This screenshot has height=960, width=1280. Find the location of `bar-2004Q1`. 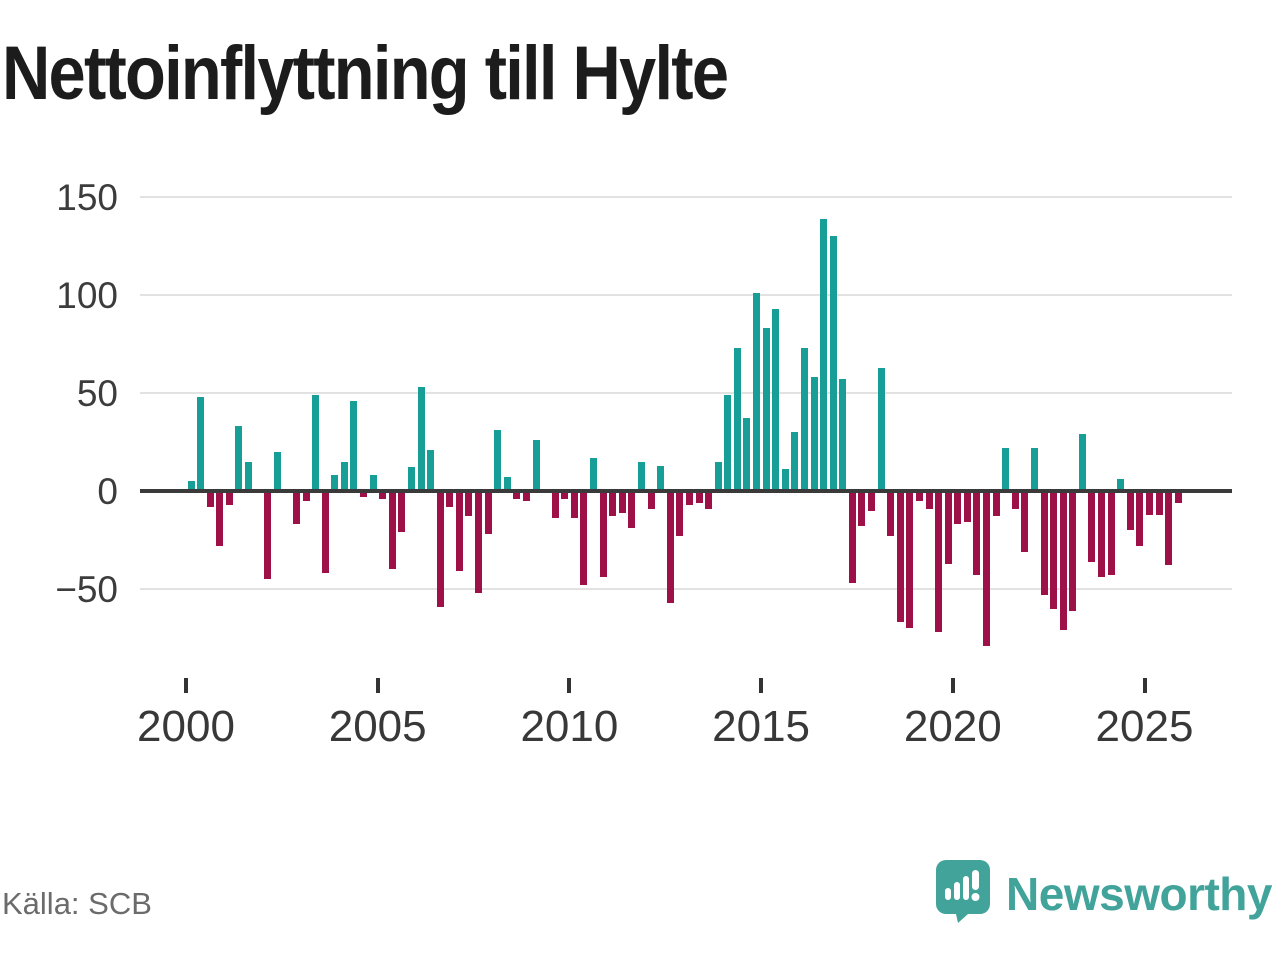

bar-2004Q1 is located at coordinates (344, 476).